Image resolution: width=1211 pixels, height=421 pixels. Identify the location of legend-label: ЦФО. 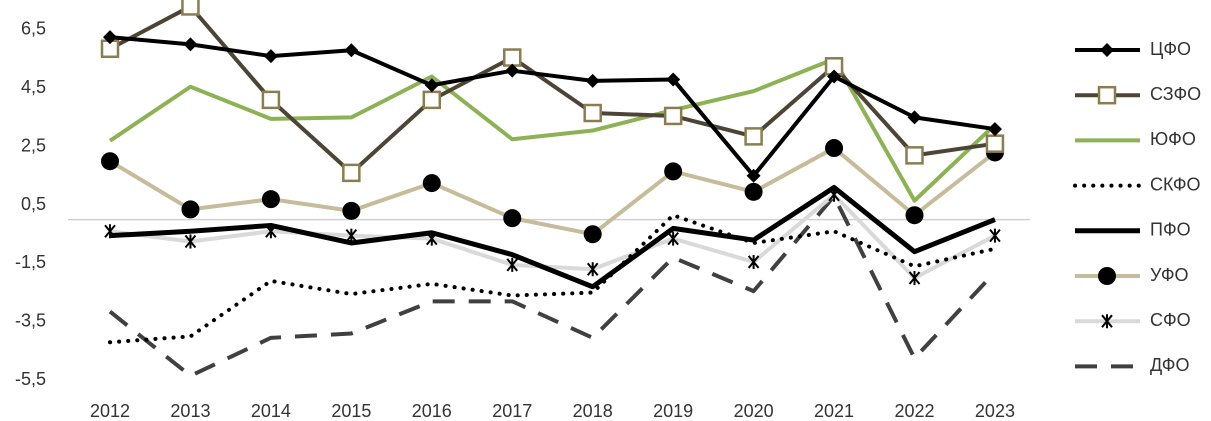
(1170, 49).